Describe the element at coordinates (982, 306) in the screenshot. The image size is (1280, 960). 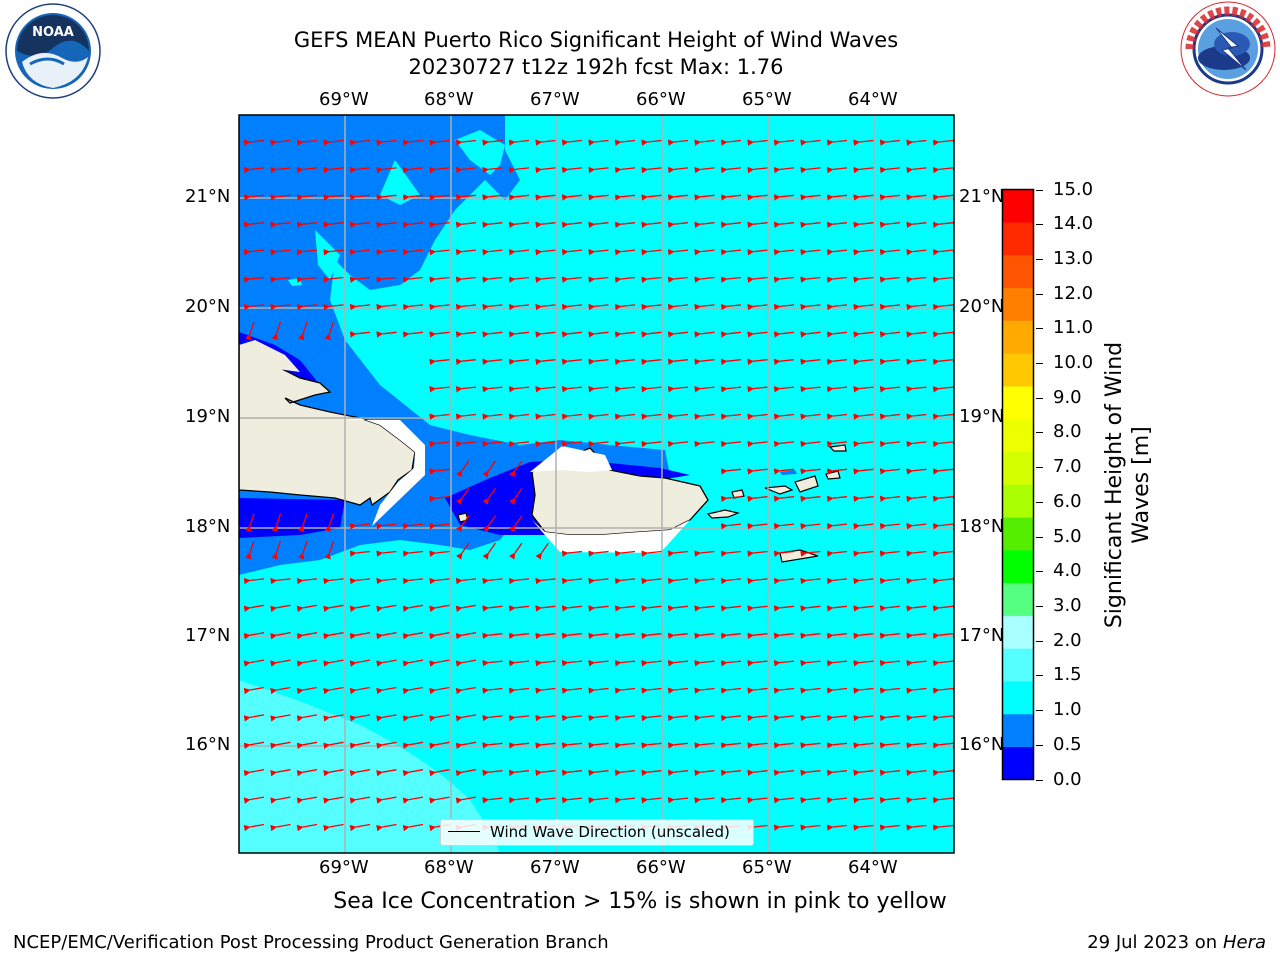
I see `lat-label-right: 20°N` at that location.